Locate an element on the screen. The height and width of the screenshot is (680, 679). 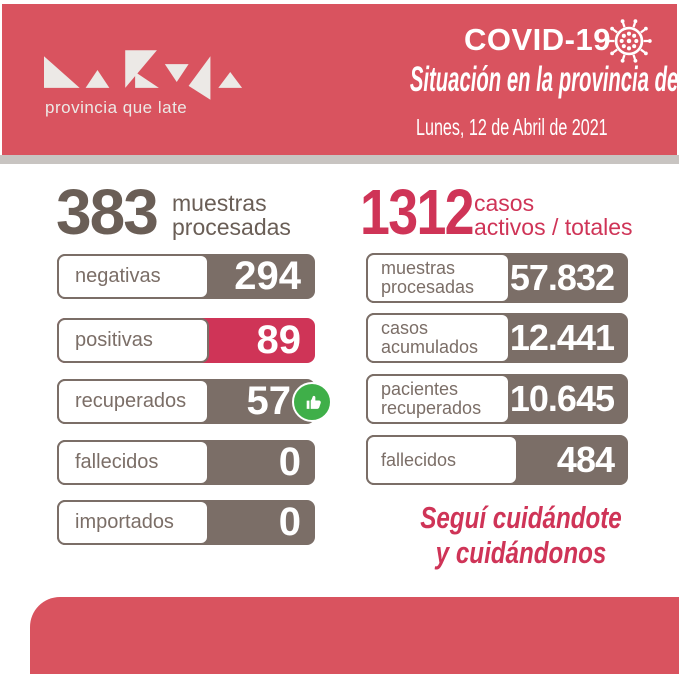
stat-row-fallecidos-hoy: fallecidos 0 is located at coordinates (186, 462).